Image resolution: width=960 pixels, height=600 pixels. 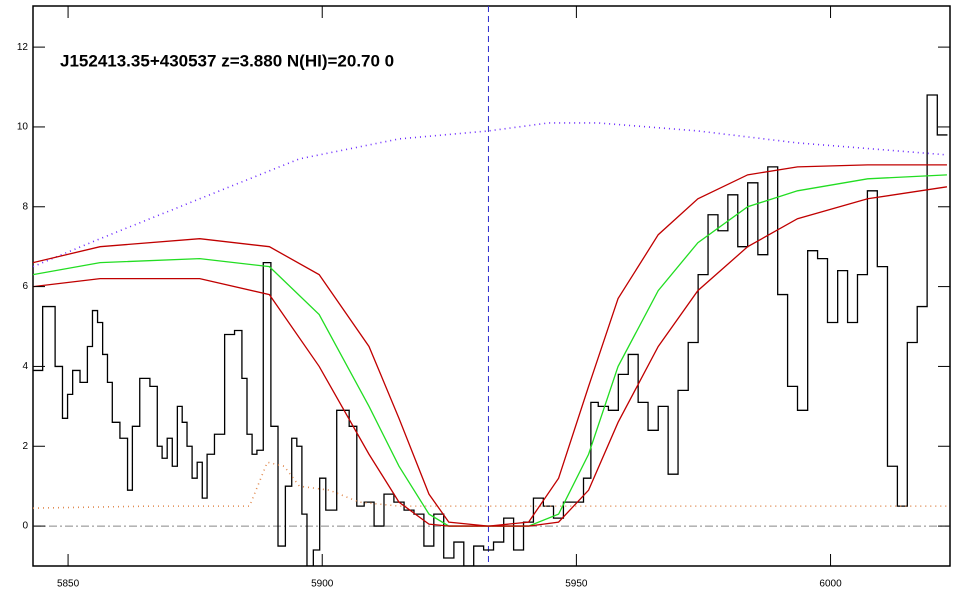 I want to click on y-tick-label: 0, so click(x=25, y=526).